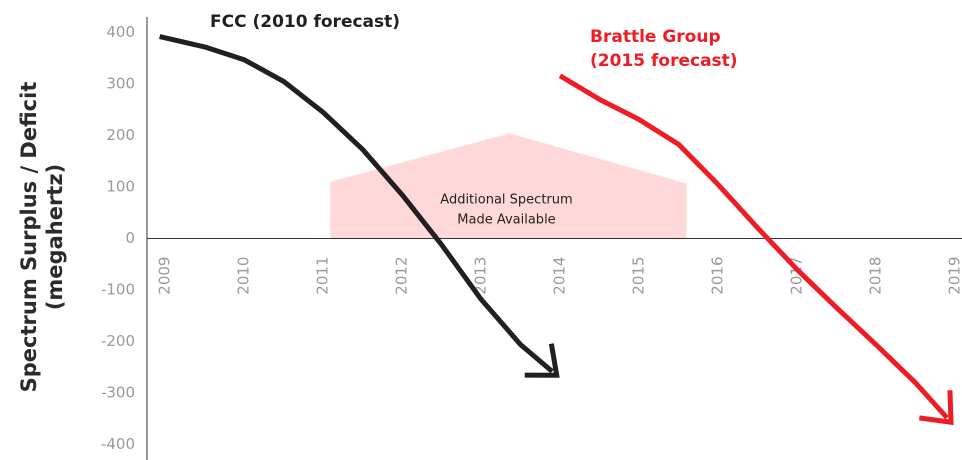 The height and width of the screenshot is (460, 962). What do you see at coordinates (664, 61) in the screenshot?
I see `series-label: (2015 forecast)` at bounding box center [664, 61].